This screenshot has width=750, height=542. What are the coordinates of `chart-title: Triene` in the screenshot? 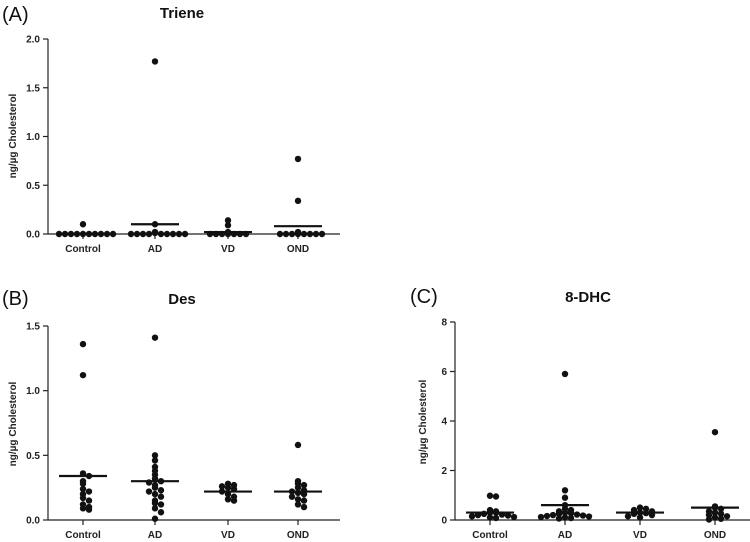 It's located at (182, 13).